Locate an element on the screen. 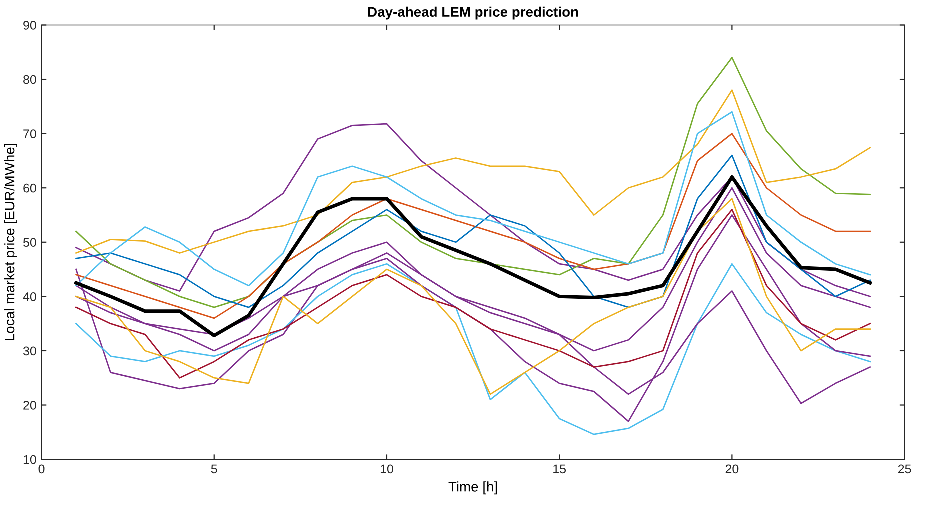  y-tick-label: 40 is located at coordinates (29, 297).